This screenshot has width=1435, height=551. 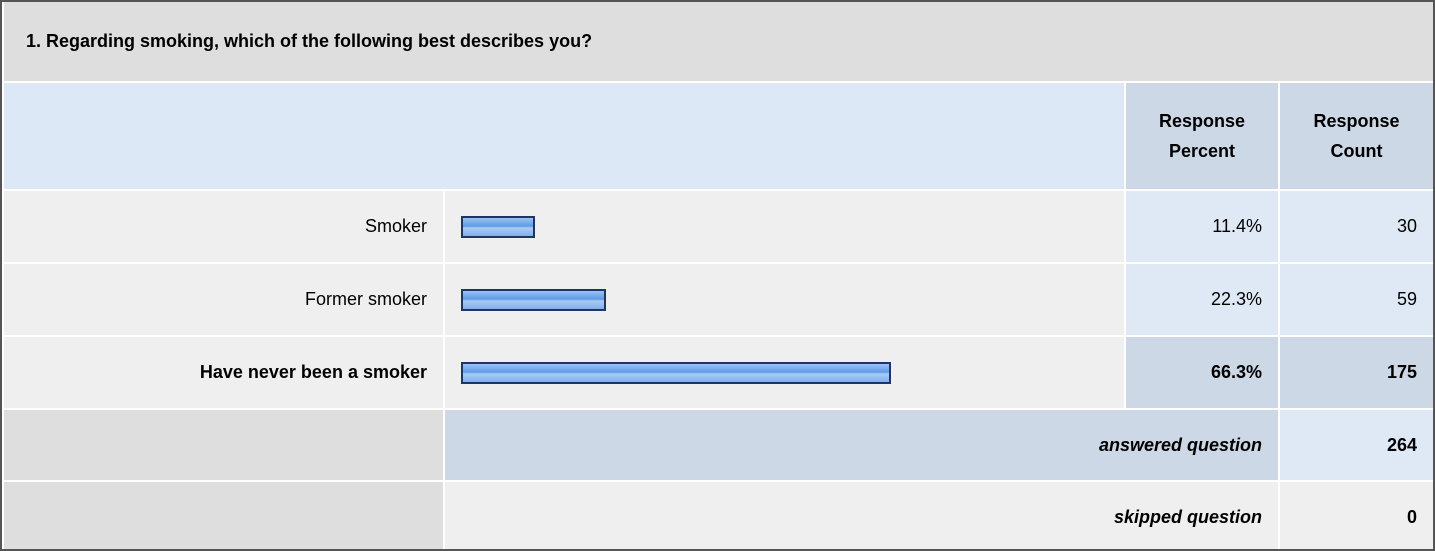 I want to click on response-count: 175, so click(x=1355, y=372).